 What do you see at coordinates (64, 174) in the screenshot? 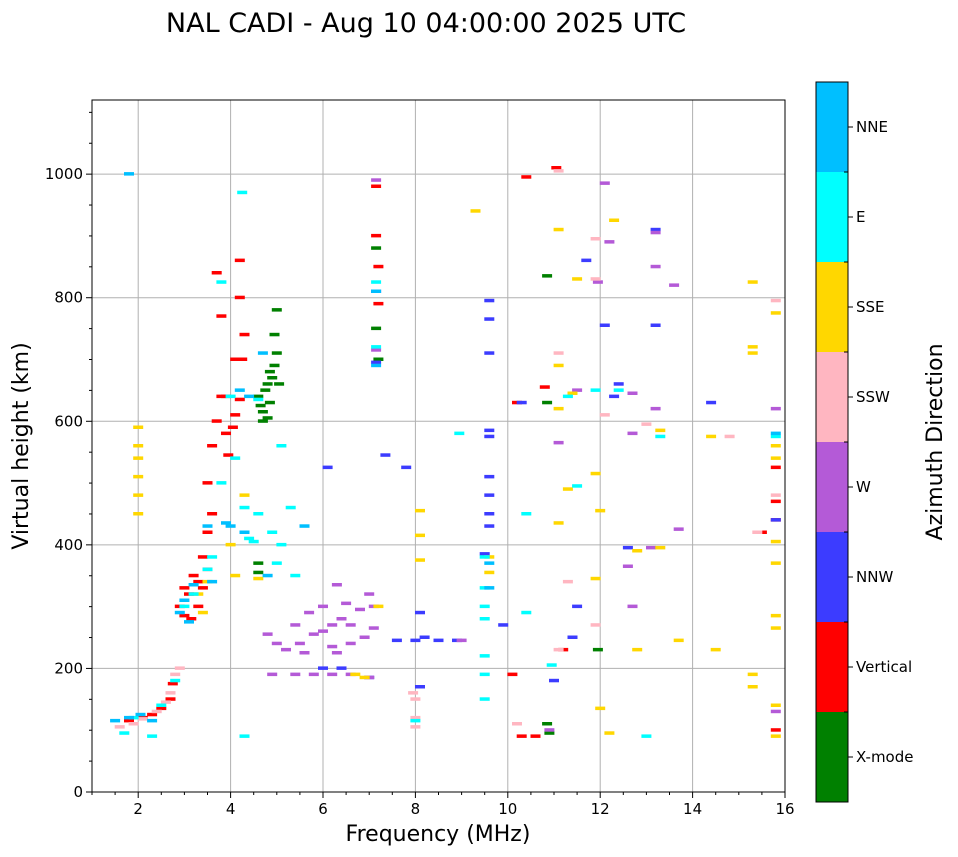
I see `y-tick-label: 1000` at bounding box center [64, 174].